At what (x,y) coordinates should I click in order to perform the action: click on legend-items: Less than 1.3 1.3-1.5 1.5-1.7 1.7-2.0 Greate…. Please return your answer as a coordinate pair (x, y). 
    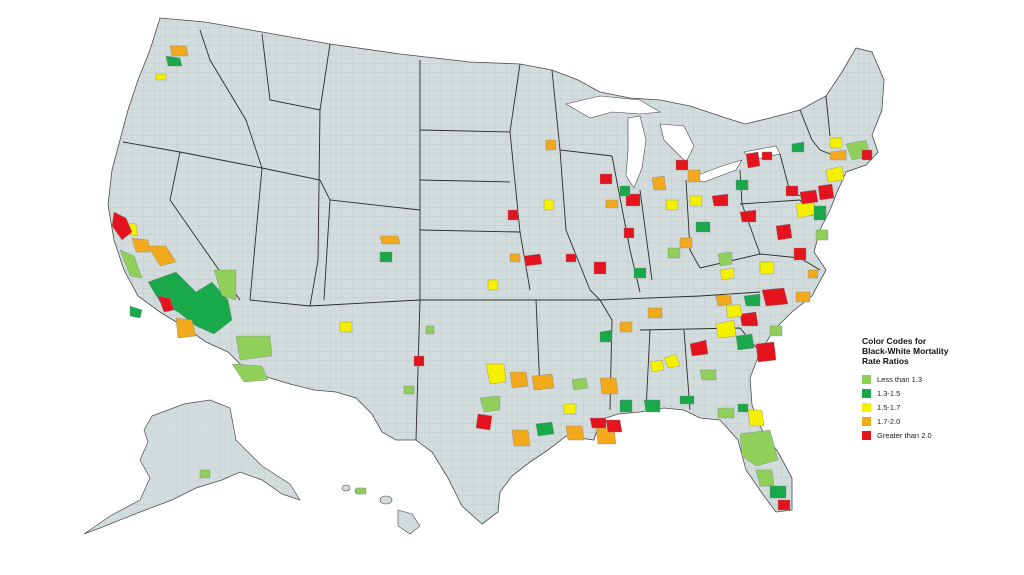
    Looking at the image, I should click on (937, 407).